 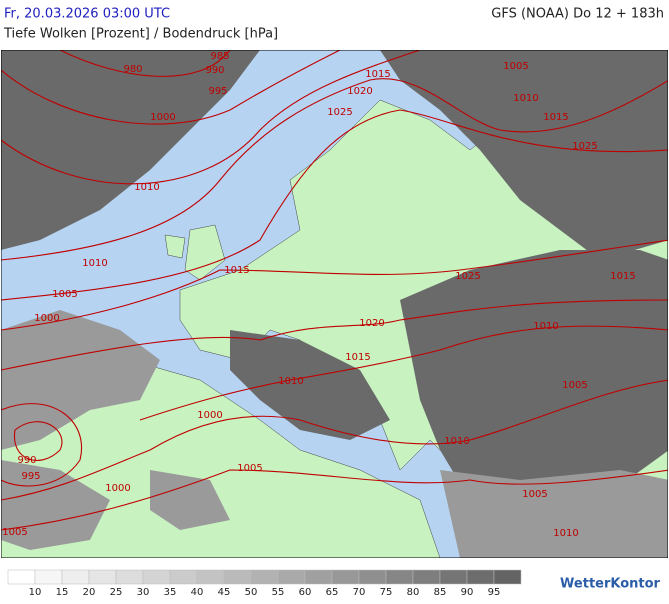 I want to click on legend-label: 35, so click(x=170, y=592).